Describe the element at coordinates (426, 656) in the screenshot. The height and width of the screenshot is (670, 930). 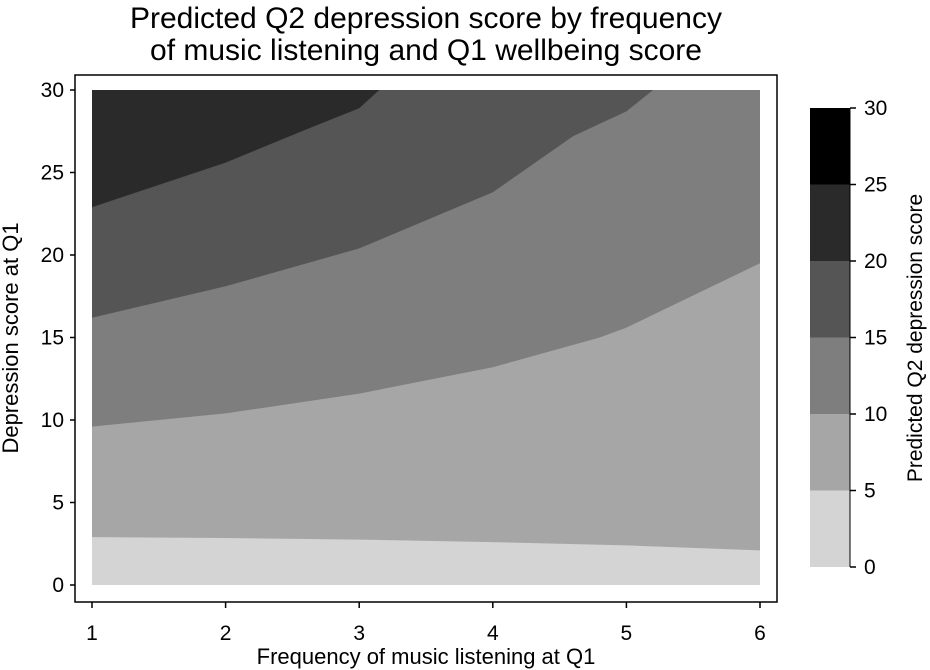
I see `x-axis-label: Frequency of music listening at Q1` at that location.